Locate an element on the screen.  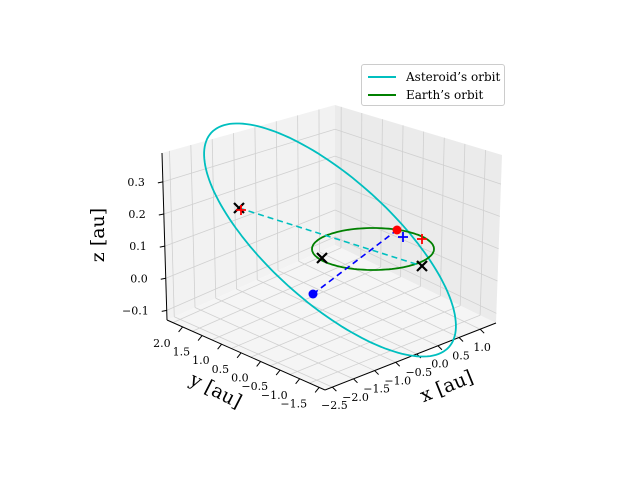
position-markers is located at coordinates (330, 250).